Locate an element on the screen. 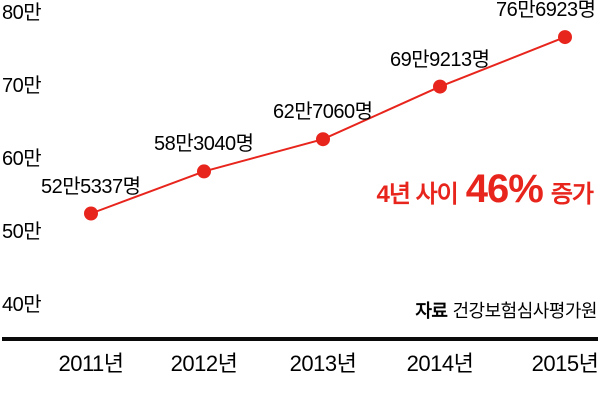 The width and height of the screenshot is (600, 400). x-axis-tick-label: 2014년 is located at coordinates (440, 363).